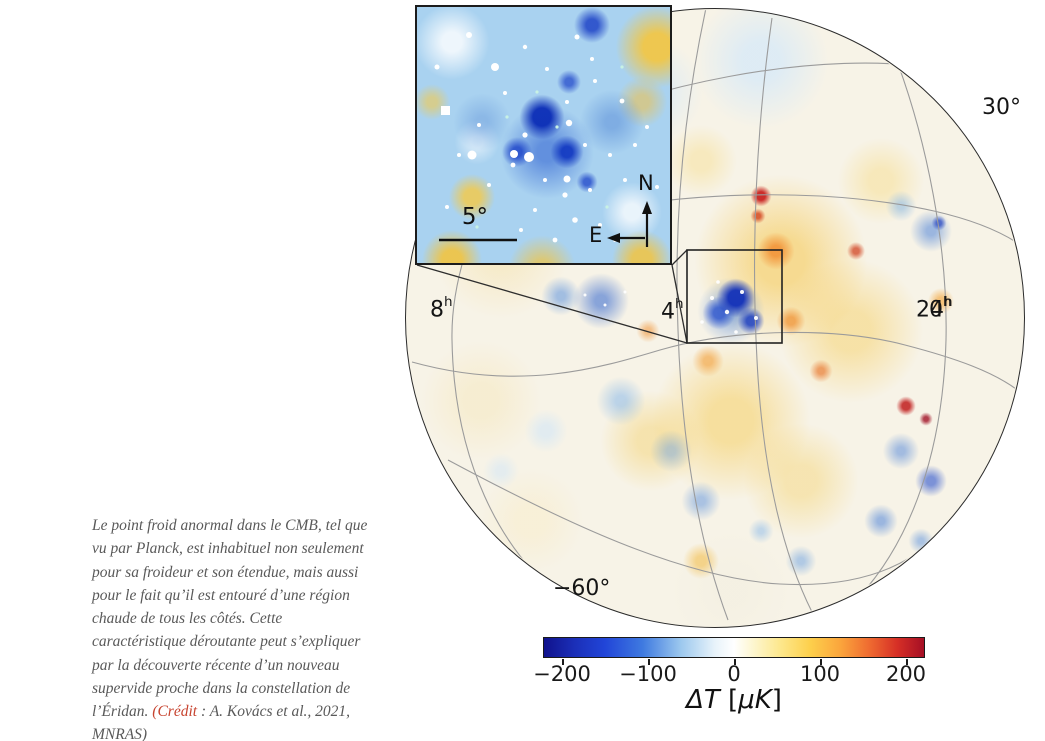 Image resolution: width=1045 pixels, height=741 pixels. What do you see at coordinates (626, 238) in the screenshot?
I see `east-arrow` at bounding box center [626, 238].